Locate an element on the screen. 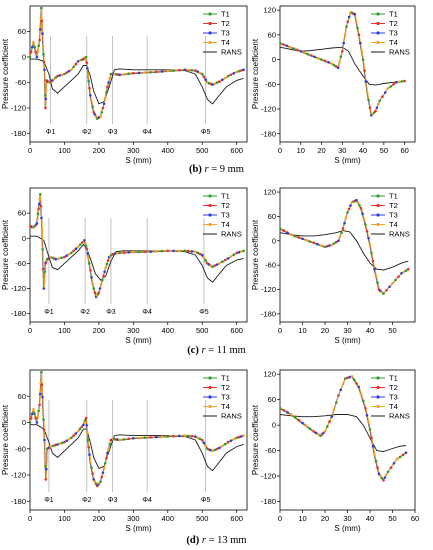 This screenshot has width=433, height=550. series-t1 is located at coordinates (342, 64).